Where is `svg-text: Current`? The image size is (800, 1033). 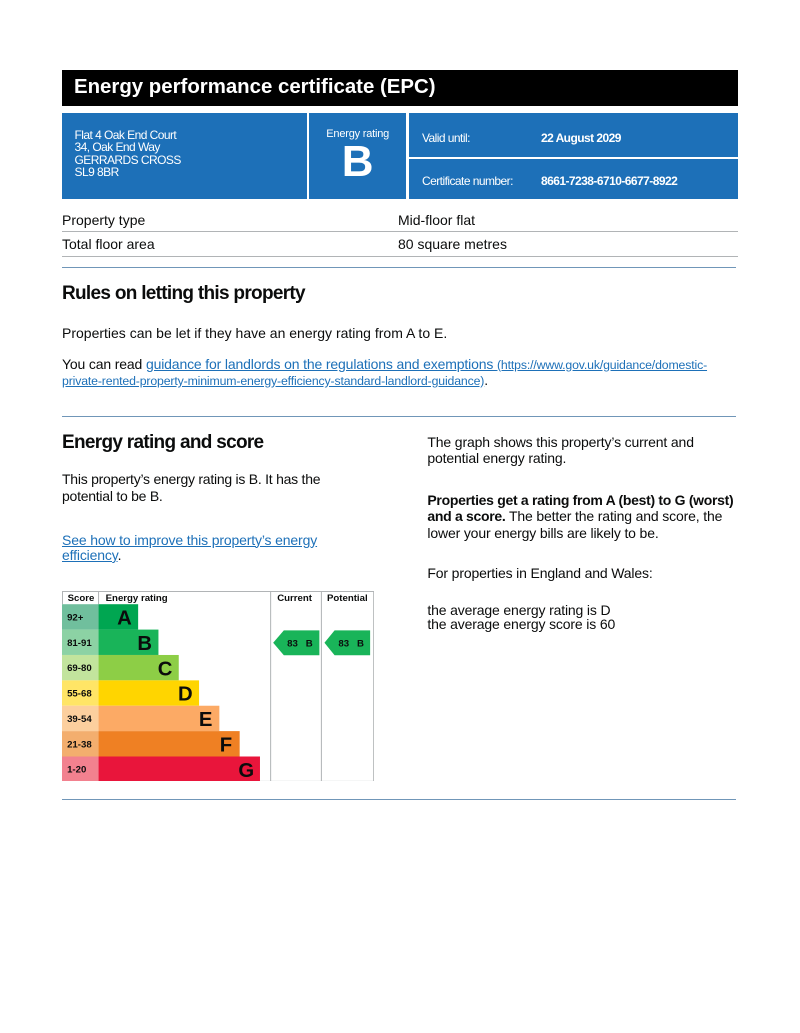 svg-text: Current is located at coordinates (295, 598).